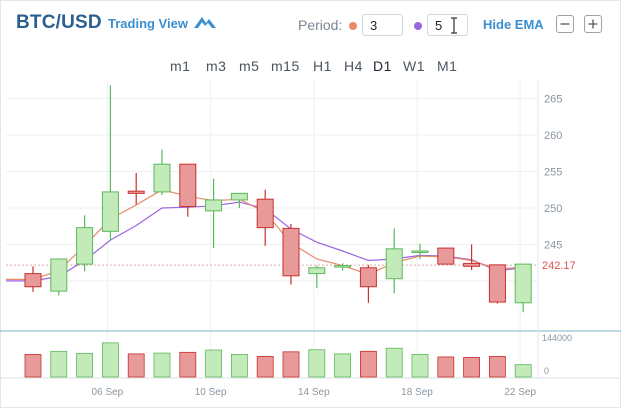  I want to click on ema-fast-period-input, so click(382, 25).